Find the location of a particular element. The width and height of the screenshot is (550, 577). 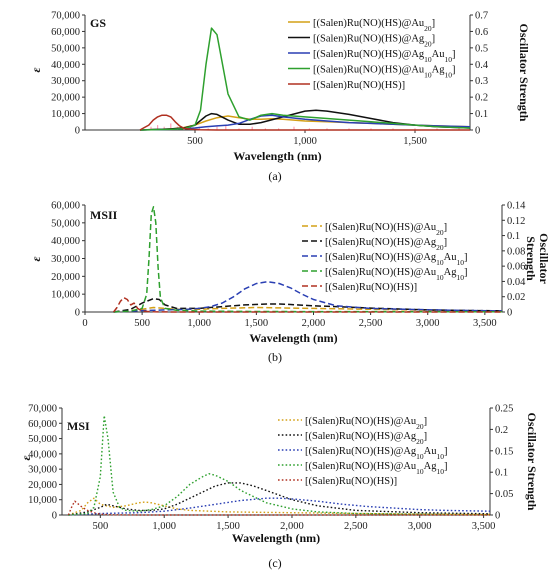

y2-tick-label: 0.7 is located at coordinates (481, 16).